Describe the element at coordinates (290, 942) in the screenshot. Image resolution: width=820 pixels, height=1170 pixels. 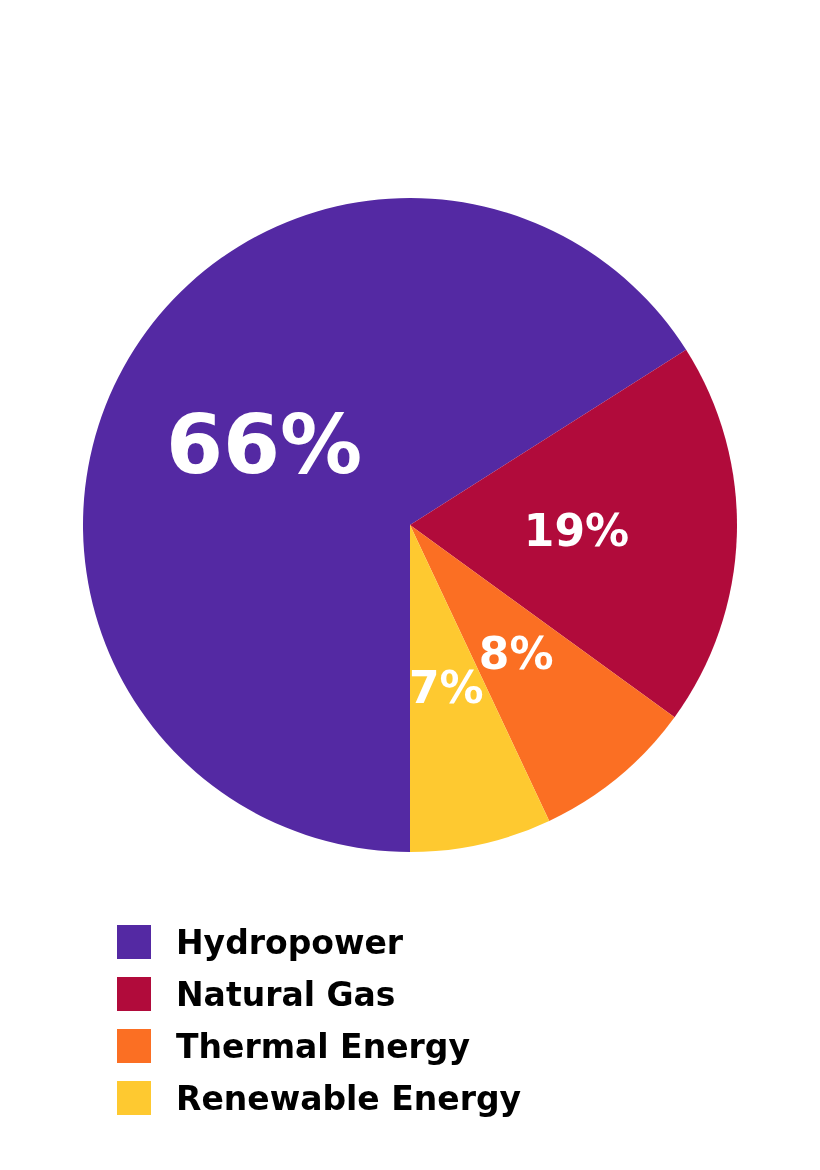
I see `legend-label: Hydropower` at that location.